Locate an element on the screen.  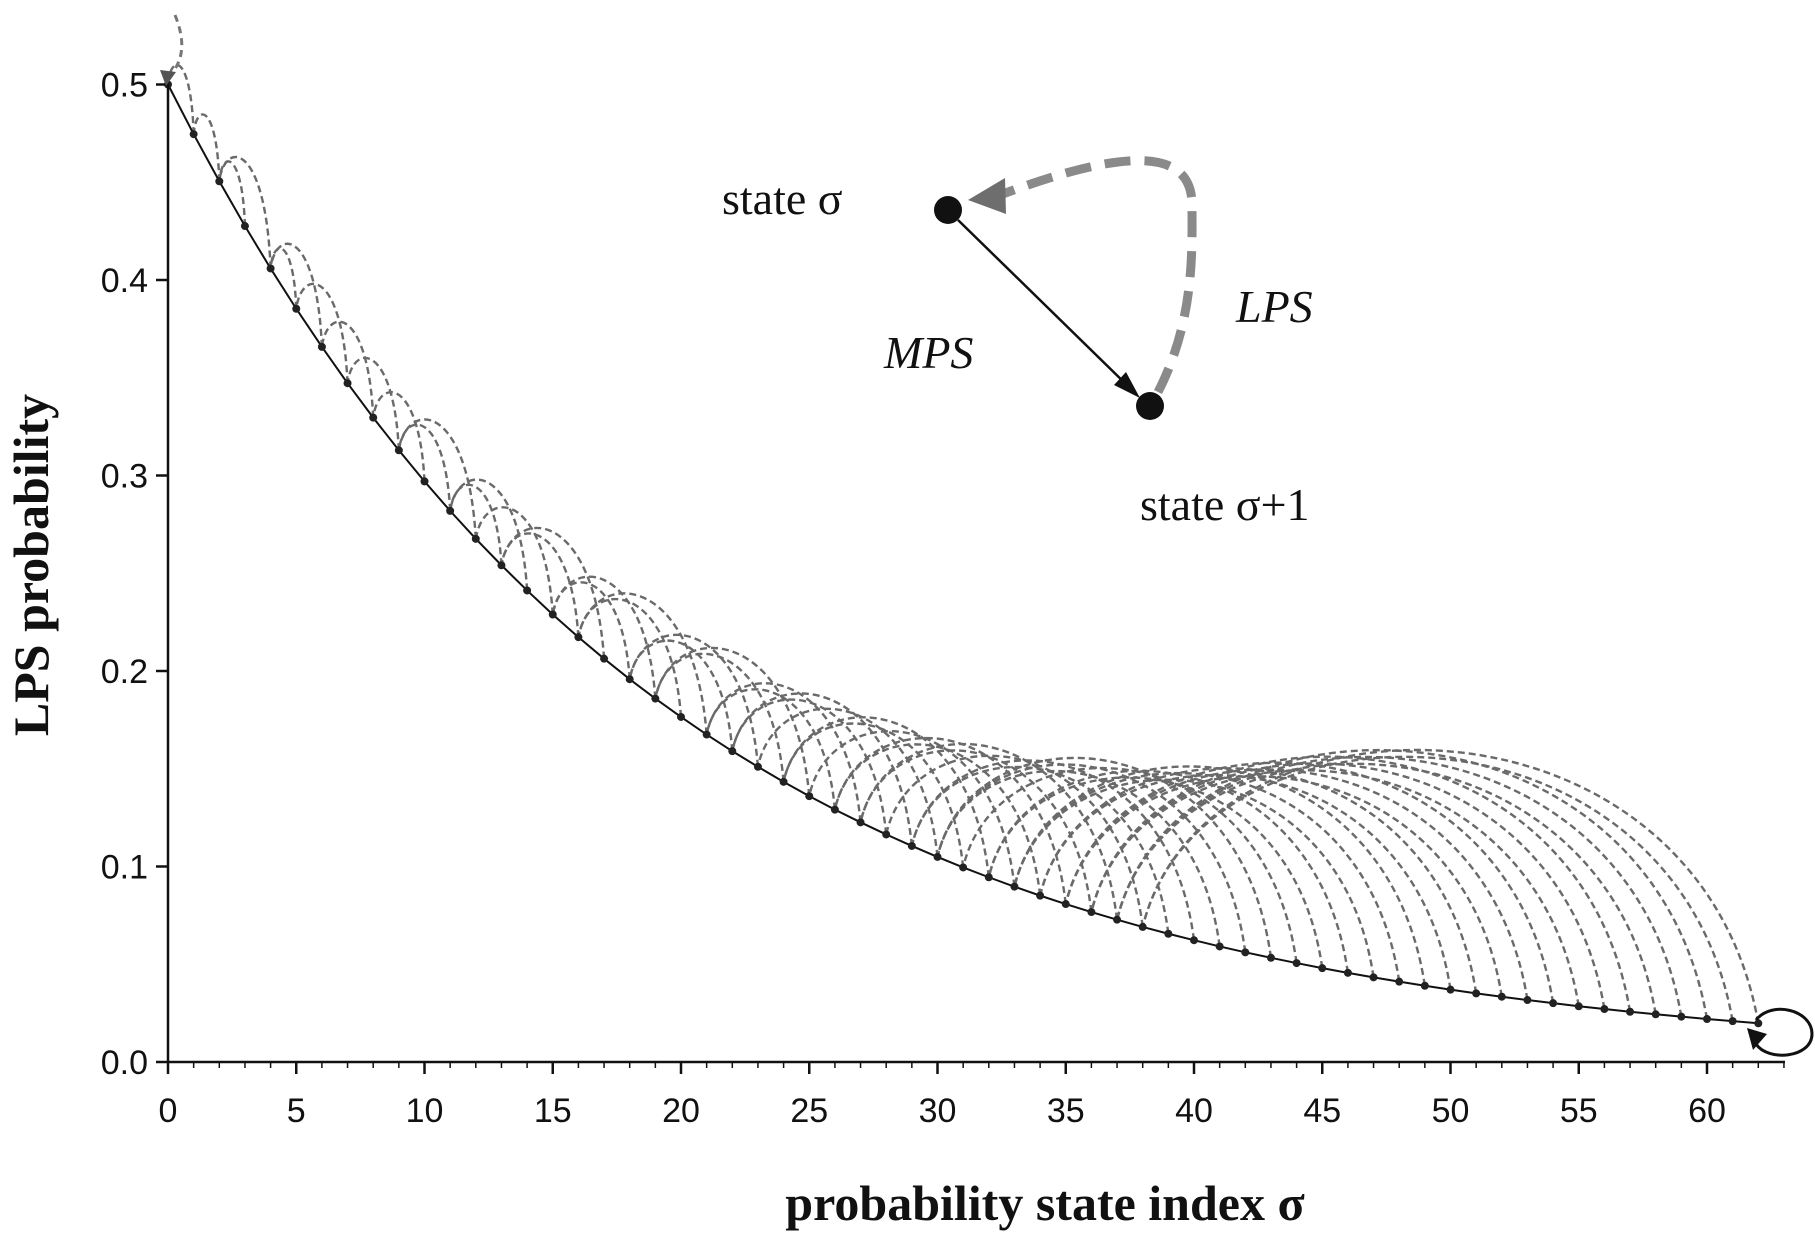
start-arrowhead is located at coordinates (168, 78).